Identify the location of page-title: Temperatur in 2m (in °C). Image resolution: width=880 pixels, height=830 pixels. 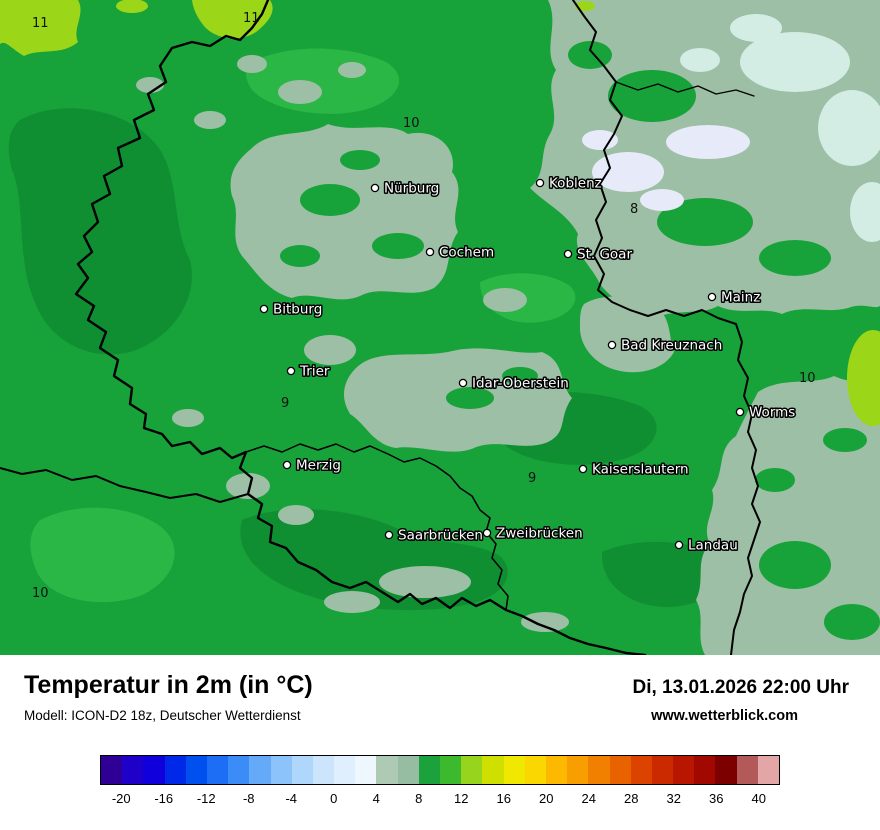
(168, 685).